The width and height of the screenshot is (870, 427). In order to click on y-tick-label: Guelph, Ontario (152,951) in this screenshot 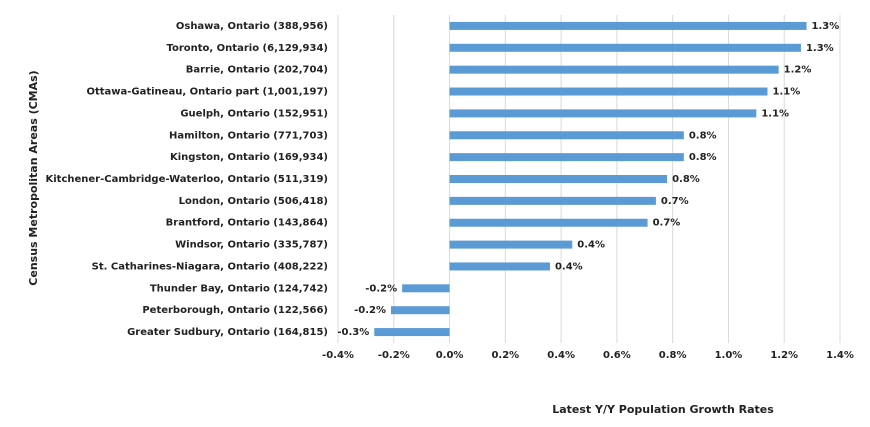, I will do `click(254, 113)`.